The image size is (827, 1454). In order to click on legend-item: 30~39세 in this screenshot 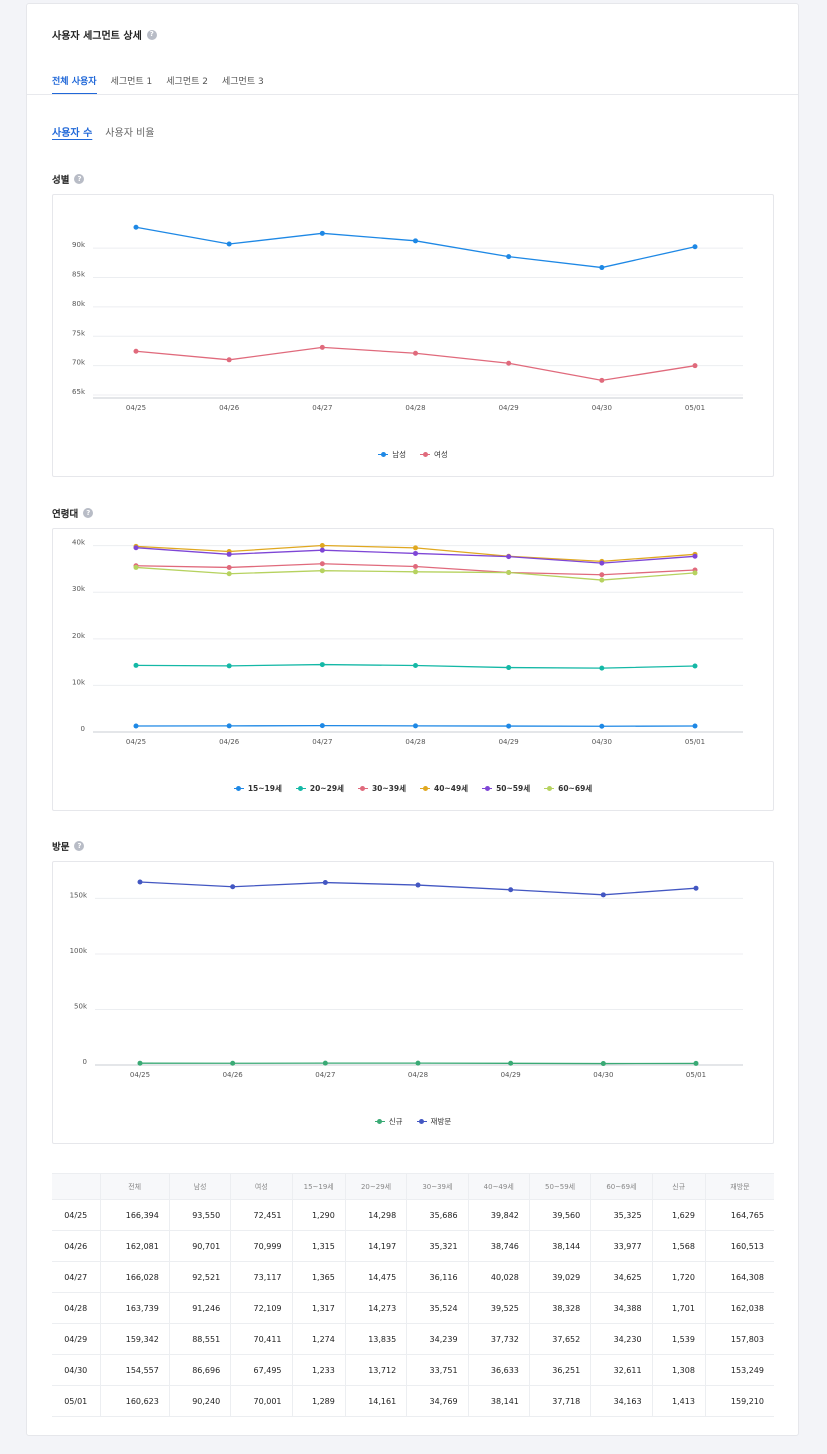, I will do `click(381, 788)`.